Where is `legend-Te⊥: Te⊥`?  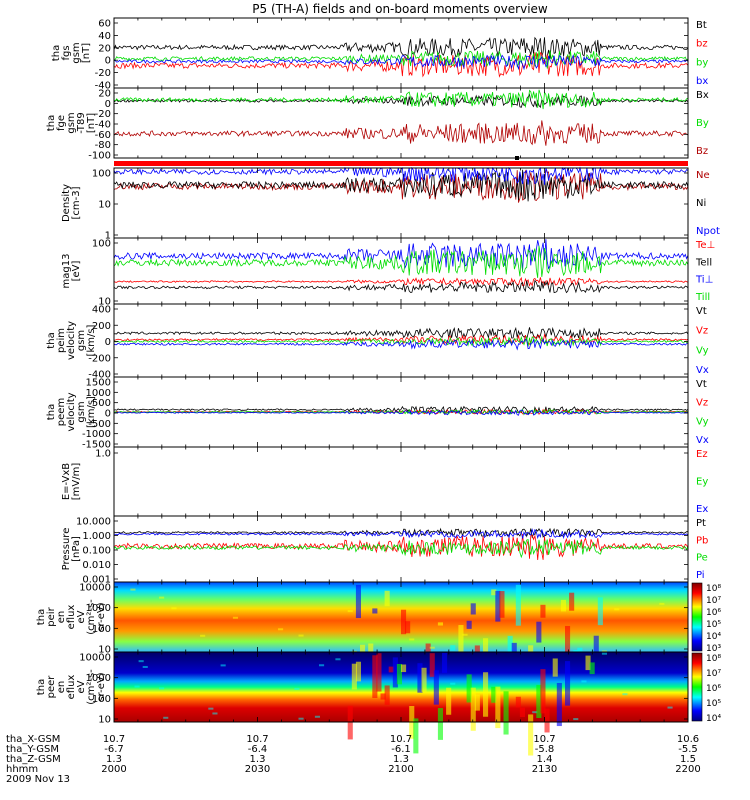 legend-Te⊥: Te⊥ is located at coordinates (705, 245).